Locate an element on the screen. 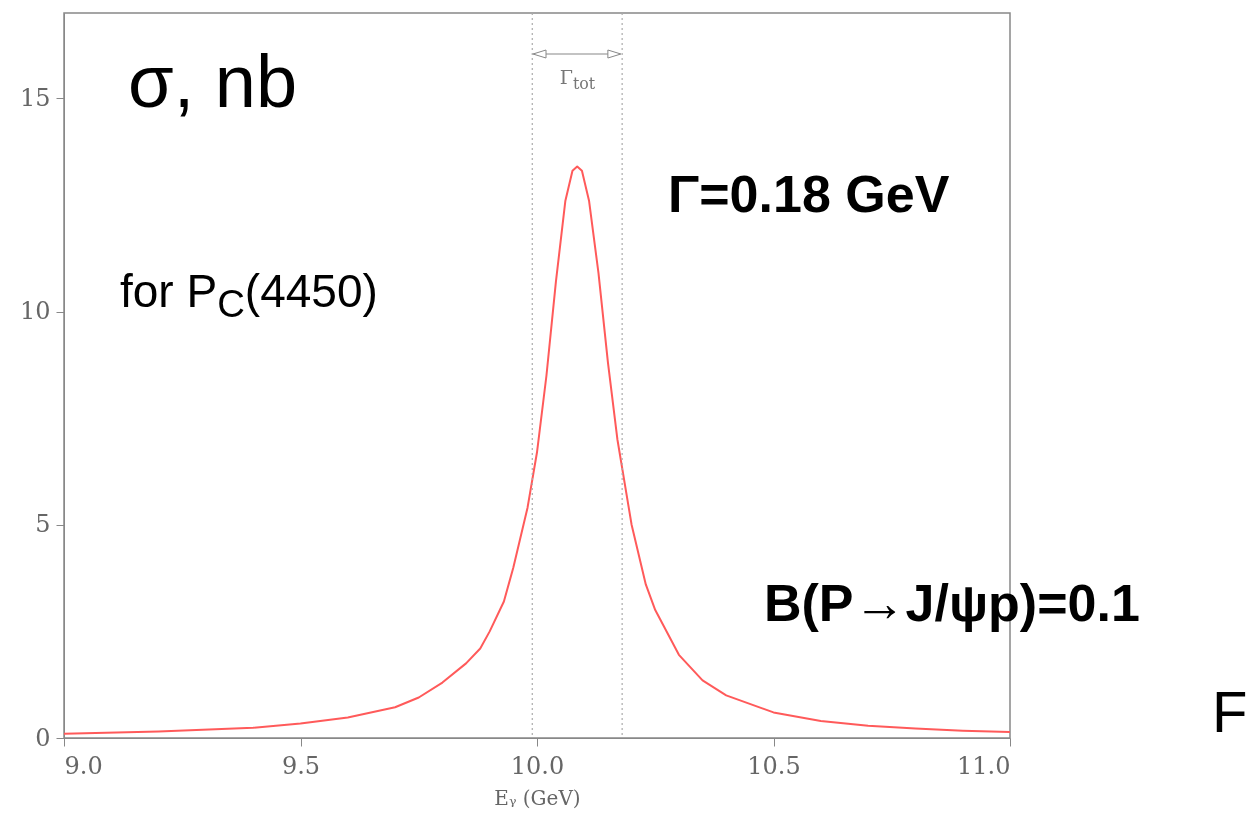  y-tick-label: 5 is located at coordinates (43, 524).